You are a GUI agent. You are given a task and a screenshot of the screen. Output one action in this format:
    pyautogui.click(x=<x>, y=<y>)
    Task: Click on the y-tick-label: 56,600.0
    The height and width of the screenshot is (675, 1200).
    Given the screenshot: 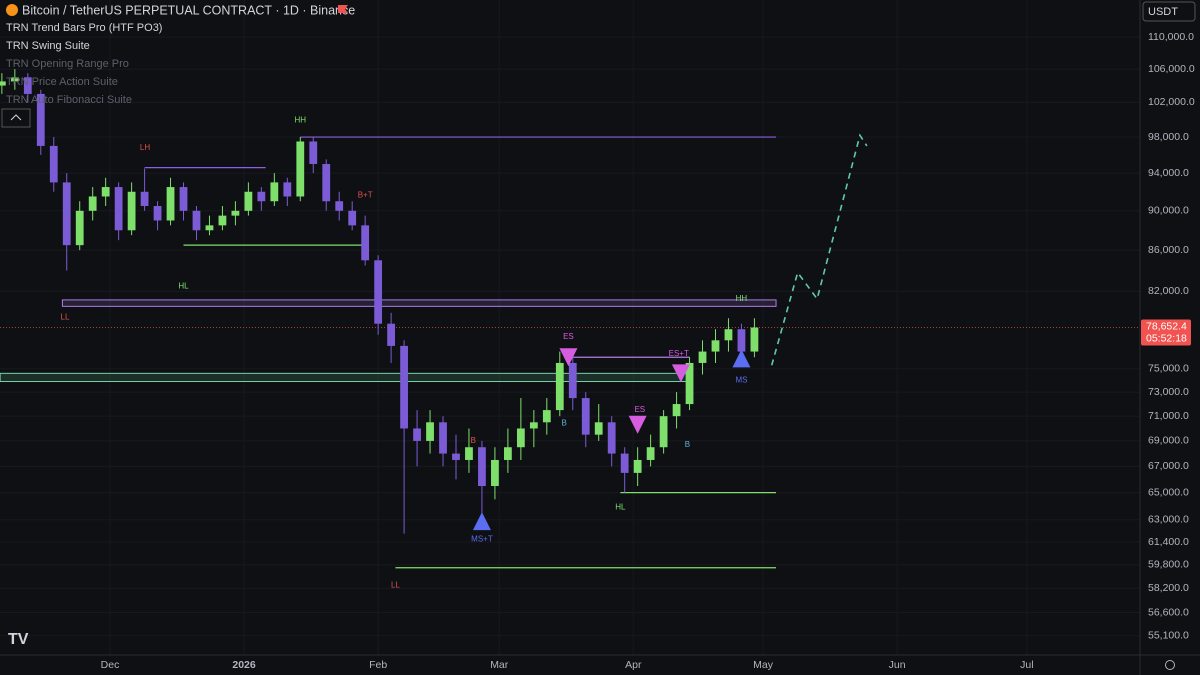 What is the action you would take?
    pyautogui.click(x=1168, y=612)
    